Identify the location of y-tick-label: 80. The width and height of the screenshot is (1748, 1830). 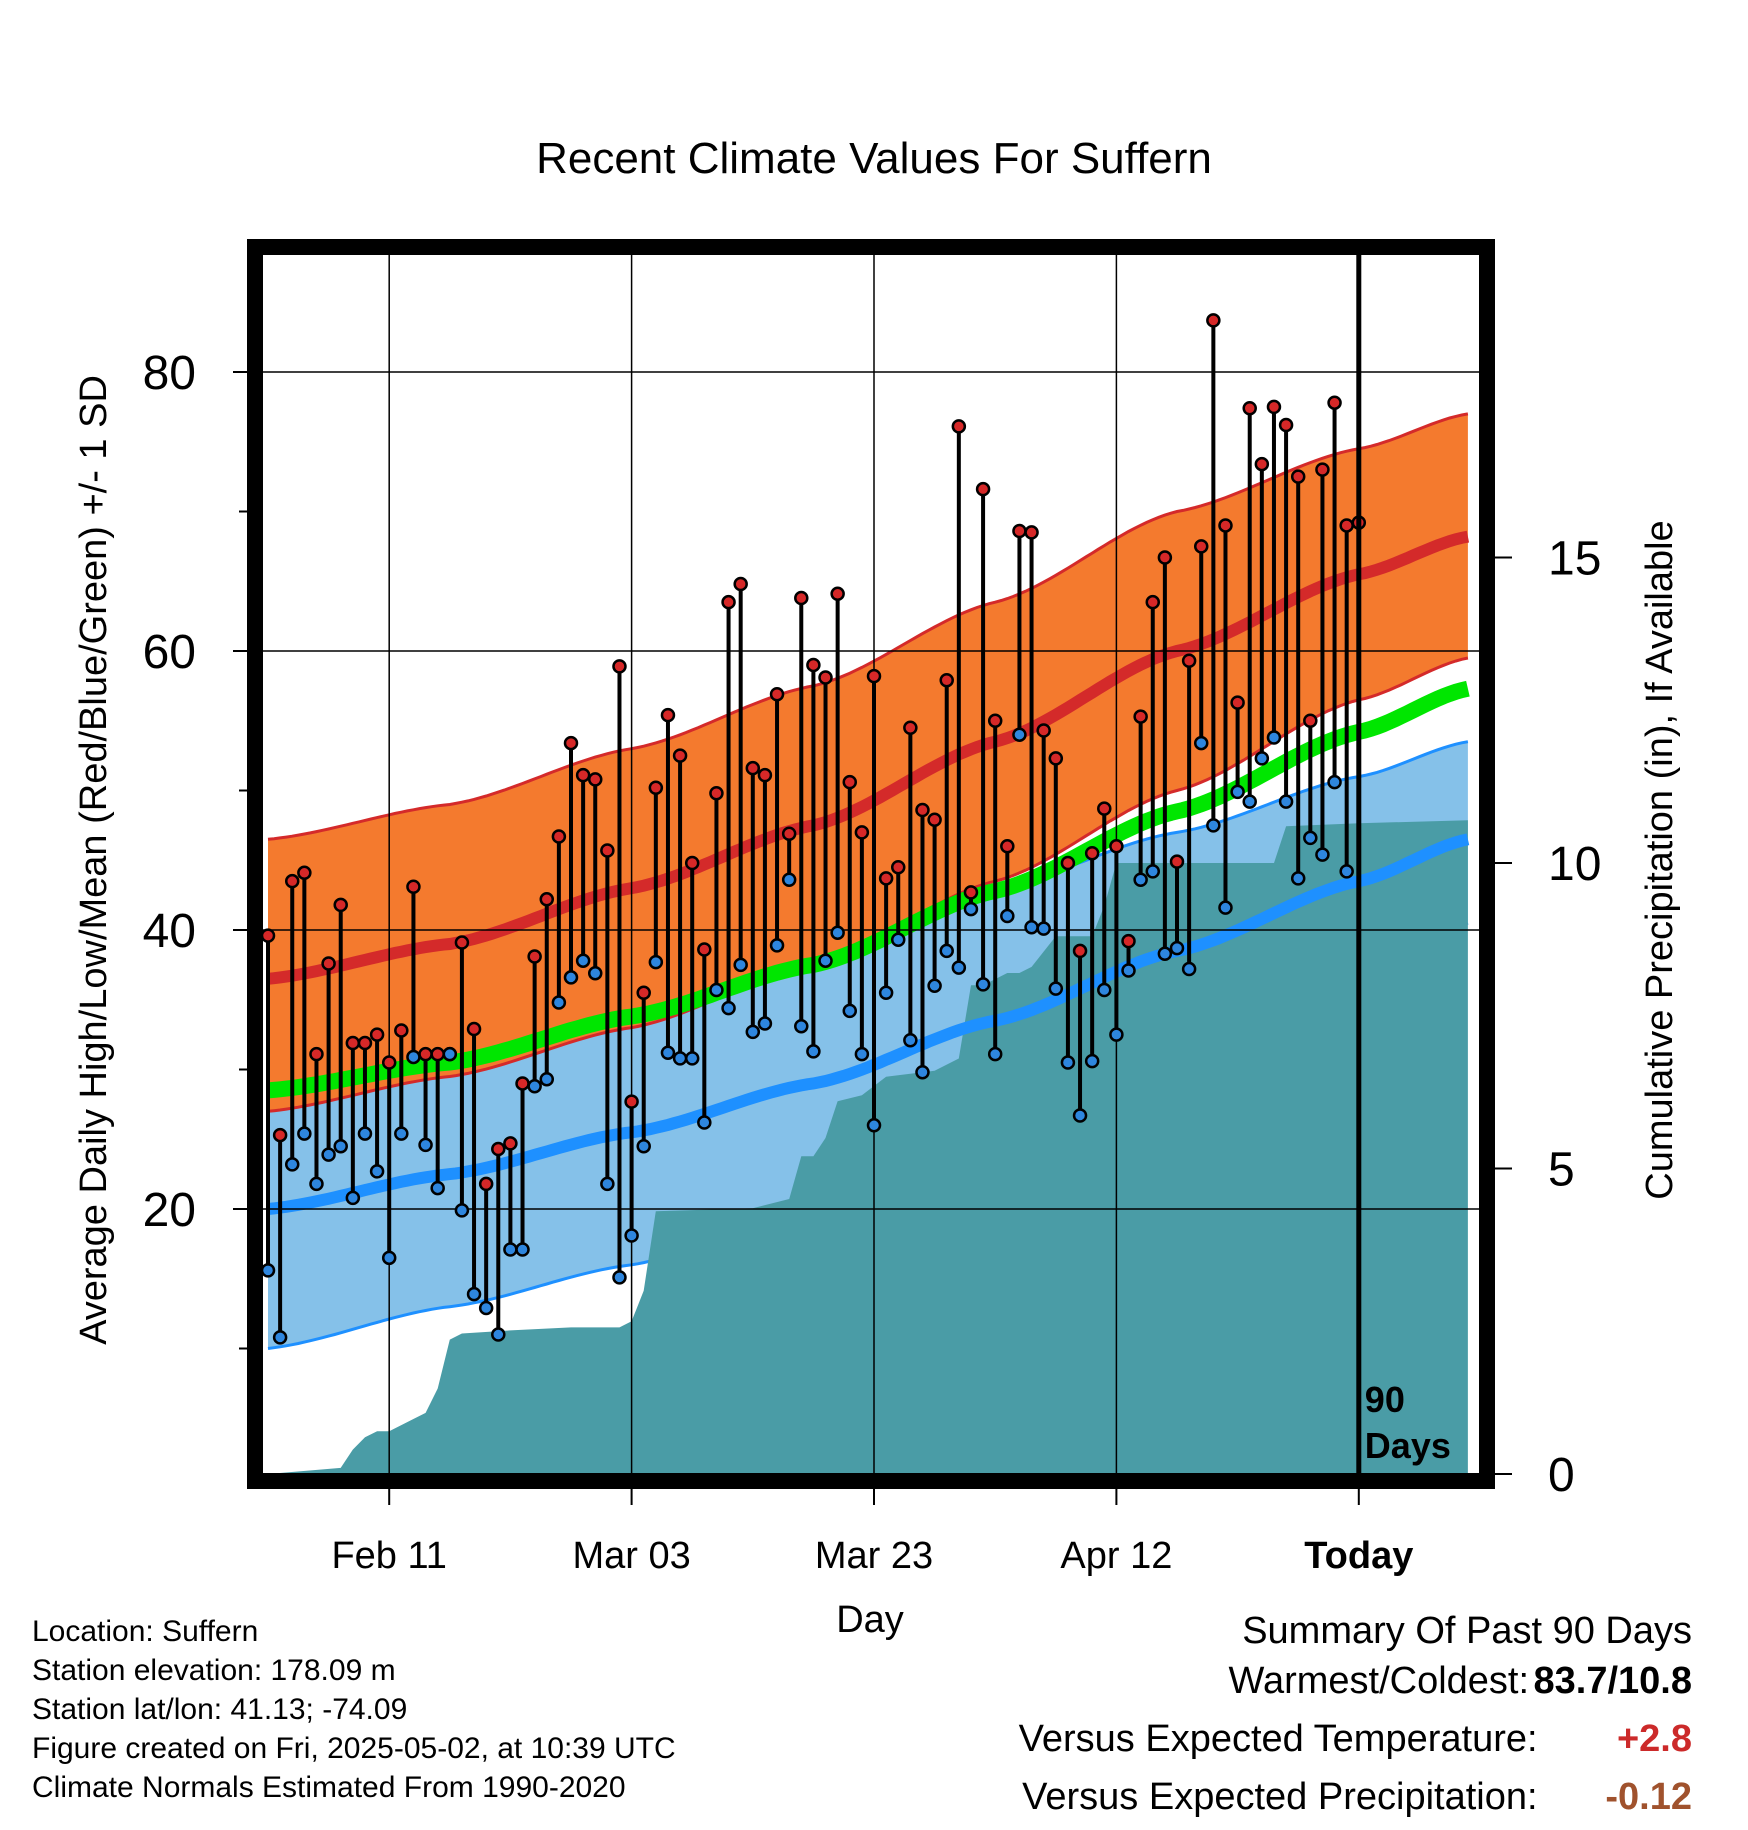
(169, 373).